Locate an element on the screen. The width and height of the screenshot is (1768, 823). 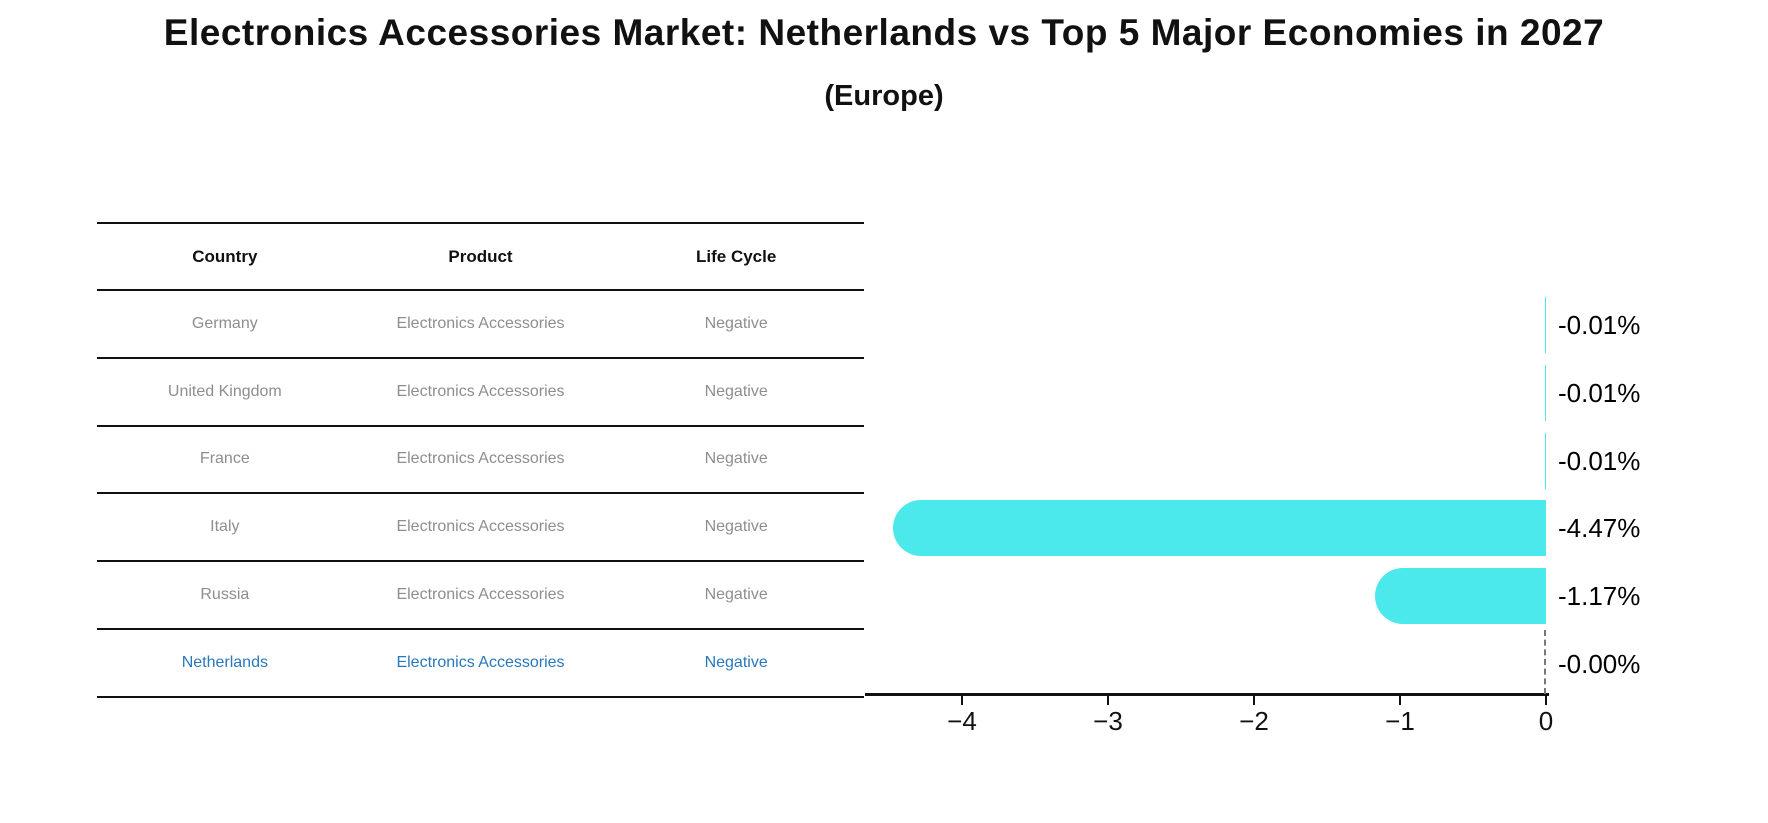
table-row-germany: Germany Electronics Accessories Negative is located at coordinates (480, 324).